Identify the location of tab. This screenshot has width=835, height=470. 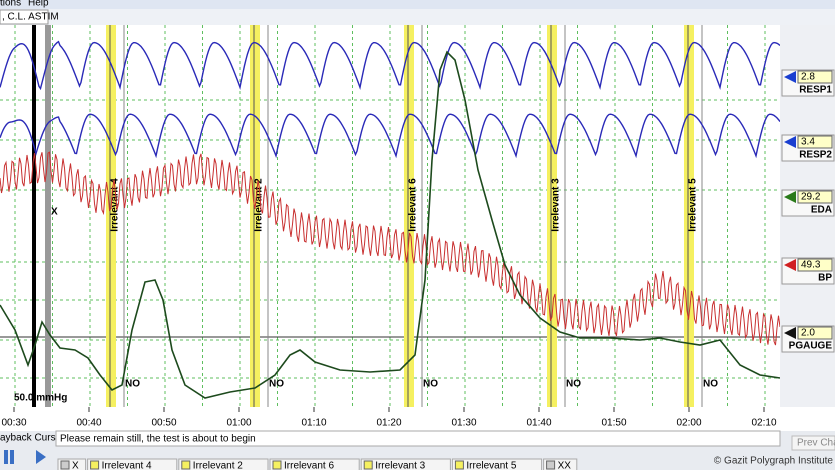
(24, 17).